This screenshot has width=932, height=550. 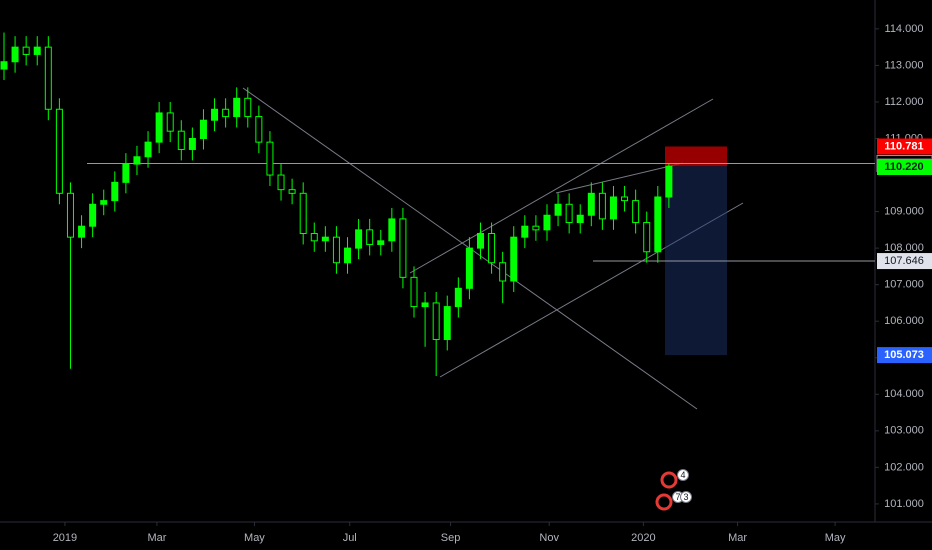 I want to click on y-tick-label: 103.000, so click(x=904, y=431).